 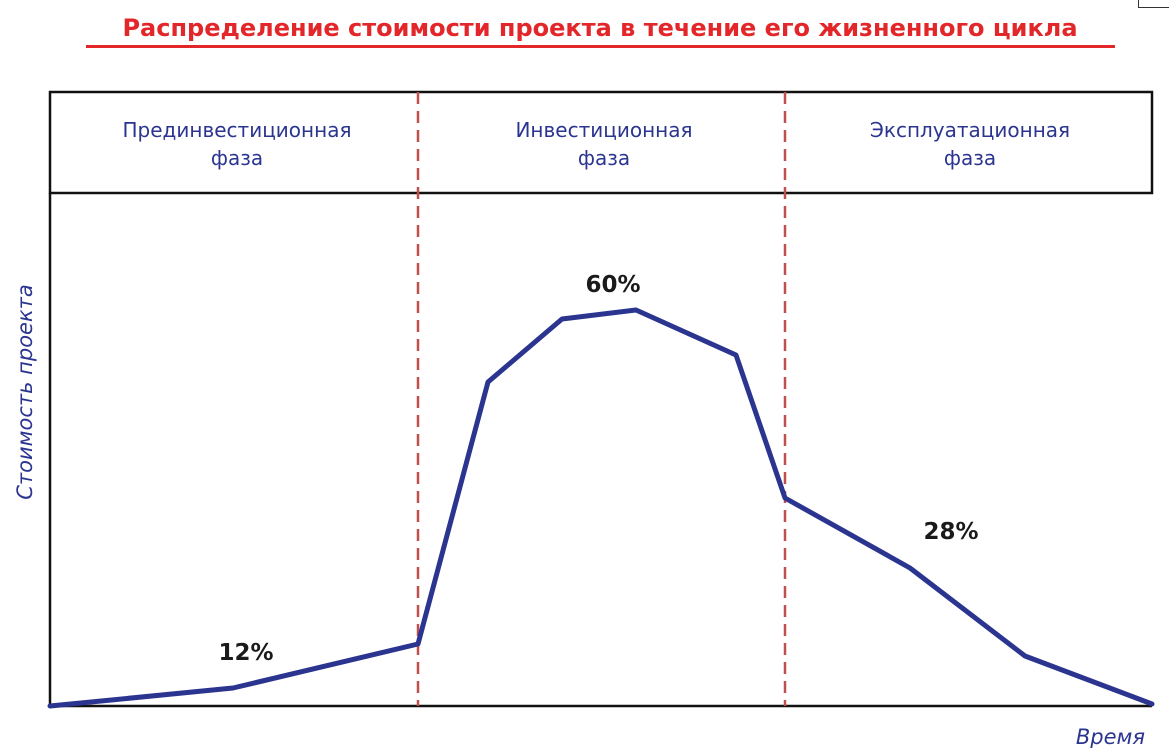 I want to click on phase-2-label-line1: Инвестиционная, so click(x=603, y=130).